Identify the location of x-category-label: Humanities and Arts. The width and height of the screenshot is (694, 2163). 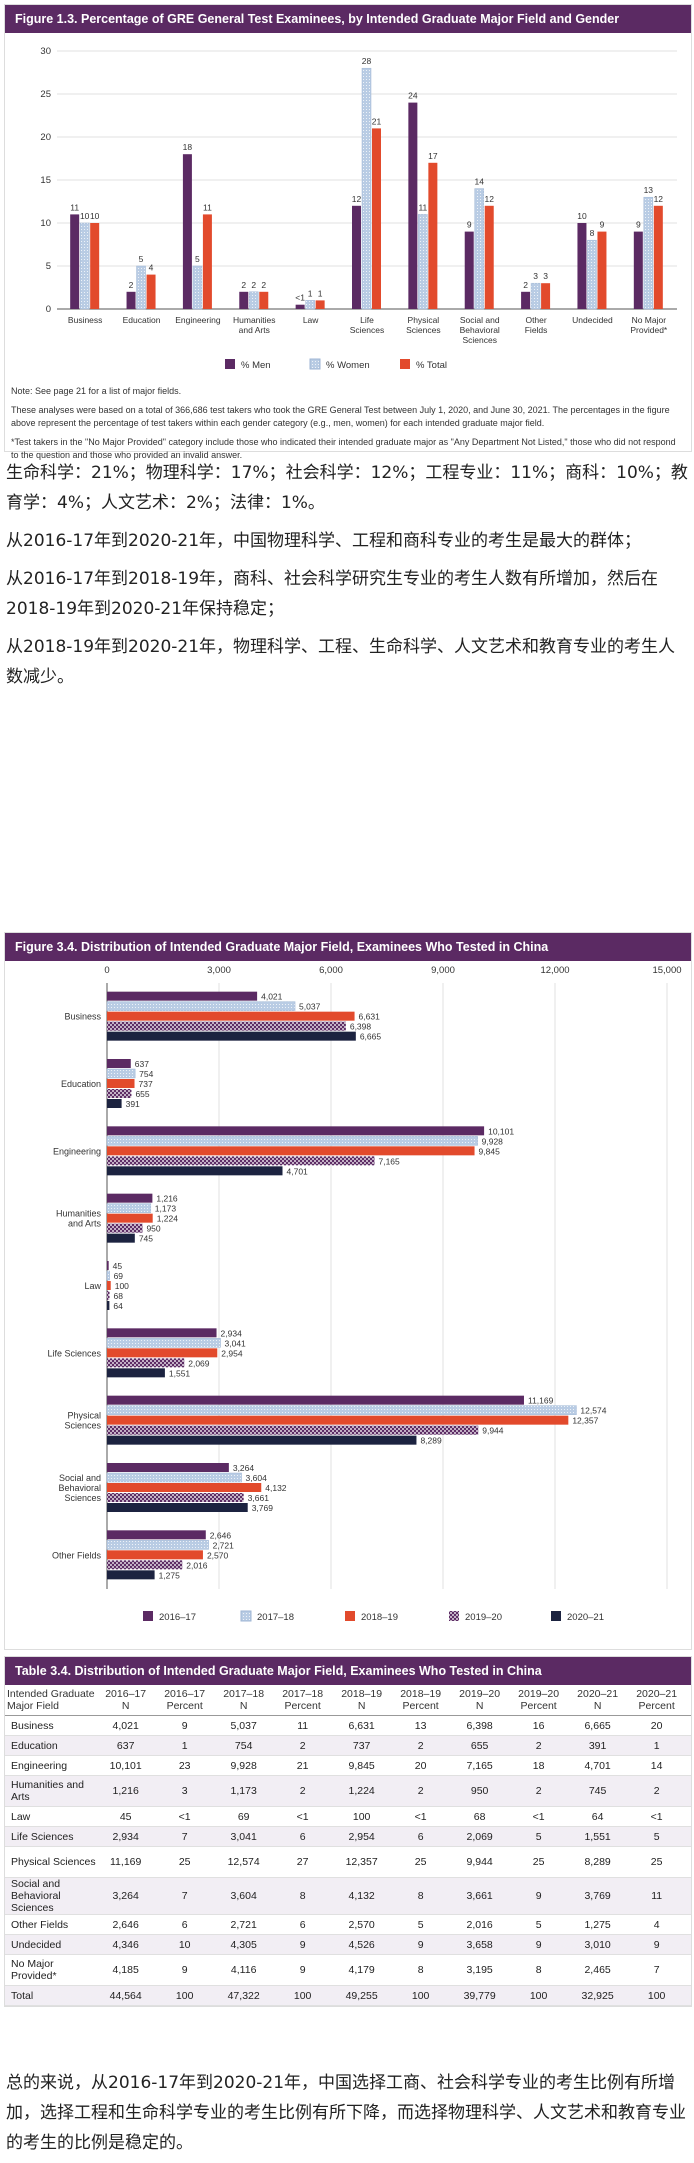
(254, 325).